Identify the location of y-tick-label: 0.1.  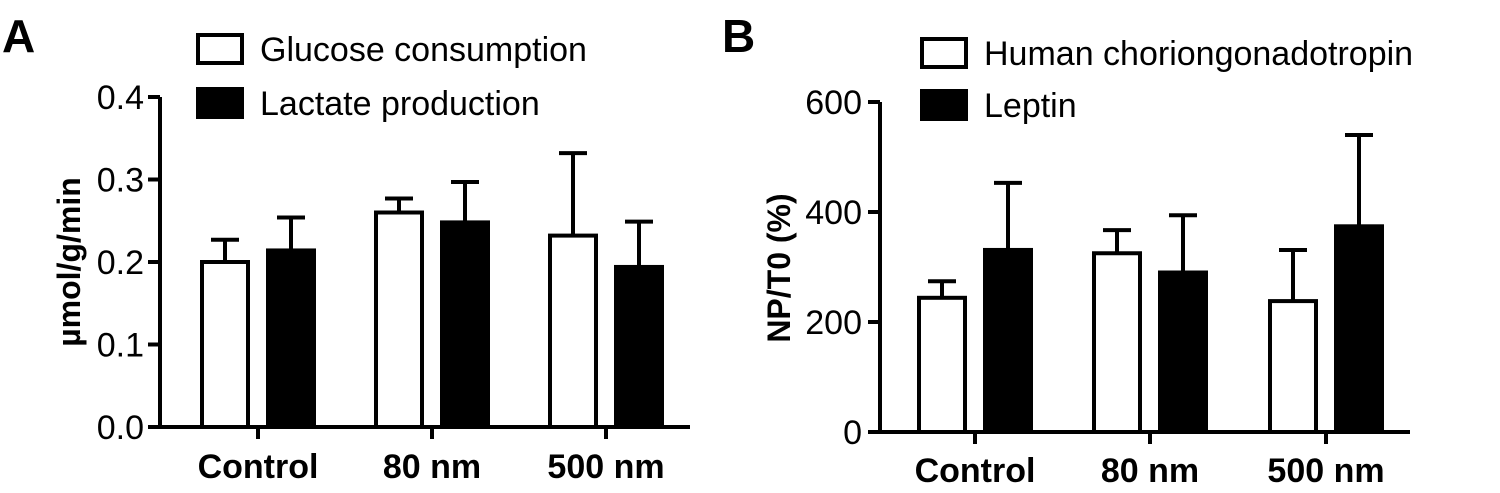
(120, 346).